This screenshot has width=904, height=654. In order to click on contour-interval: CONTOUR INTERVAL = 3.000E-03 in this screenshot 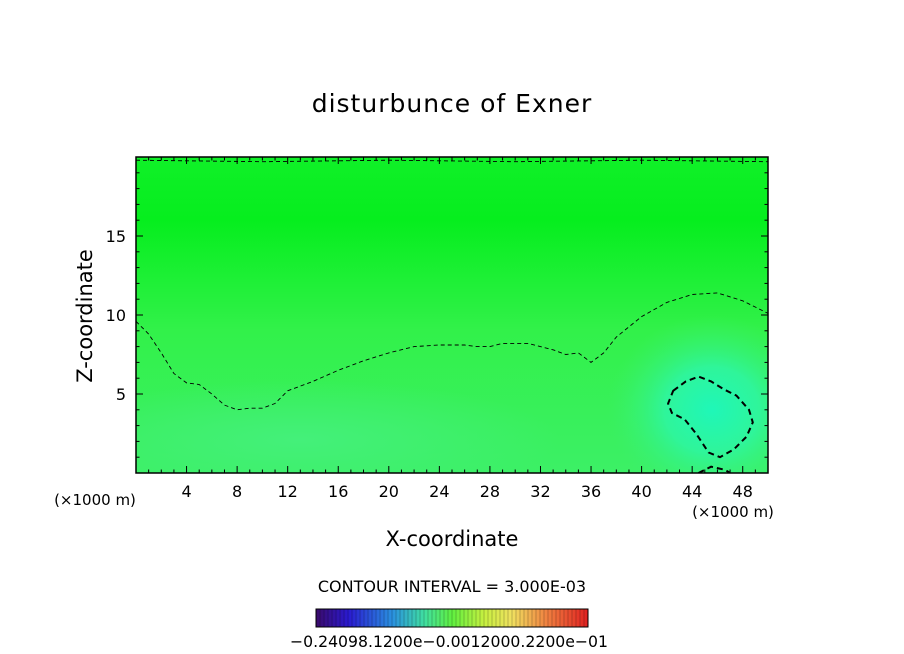, I will do `click(452, 586)`.